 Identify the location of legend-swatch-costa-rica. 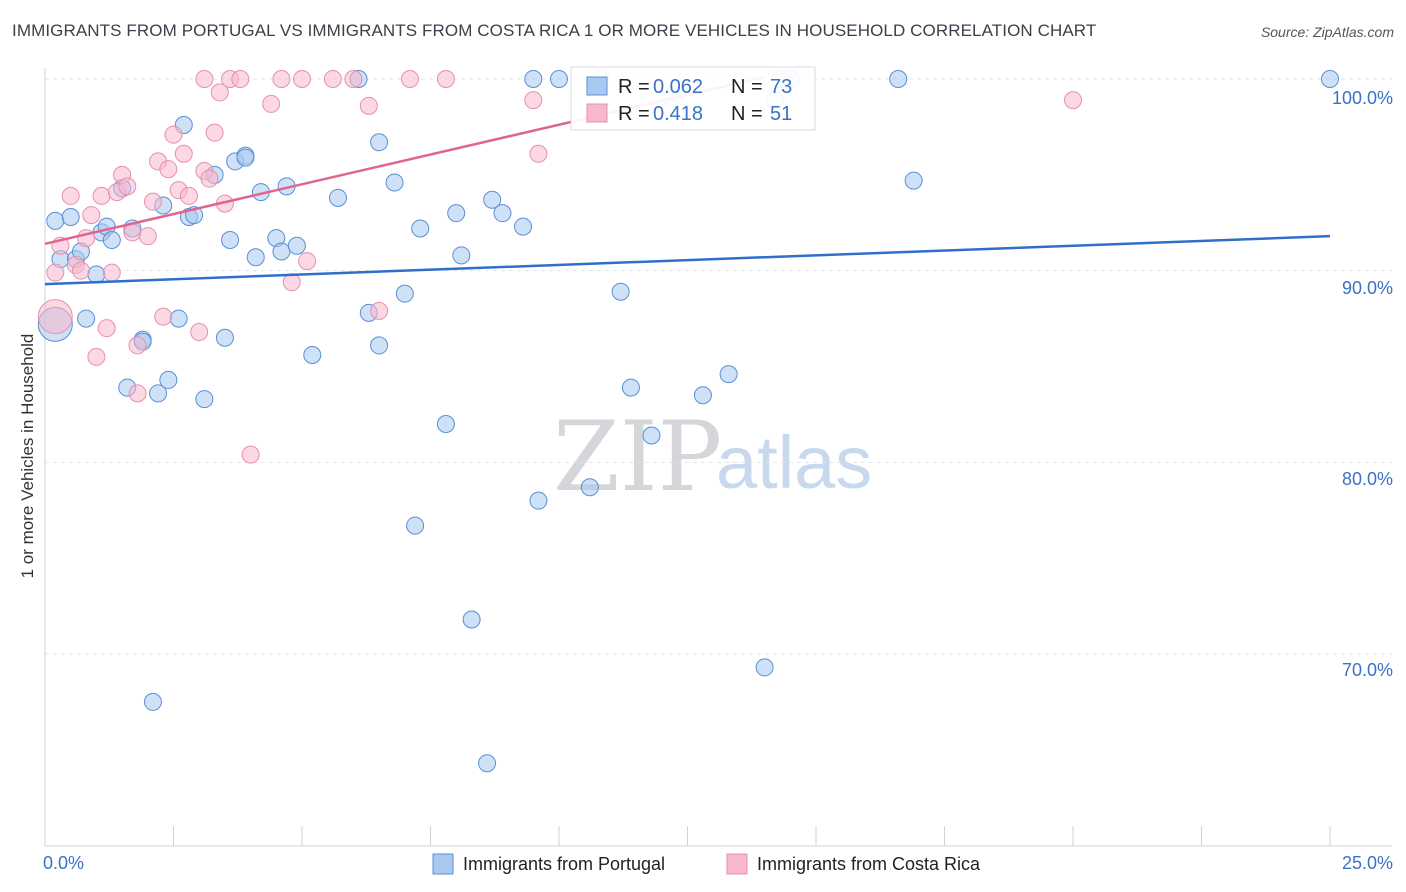
(737, 864).